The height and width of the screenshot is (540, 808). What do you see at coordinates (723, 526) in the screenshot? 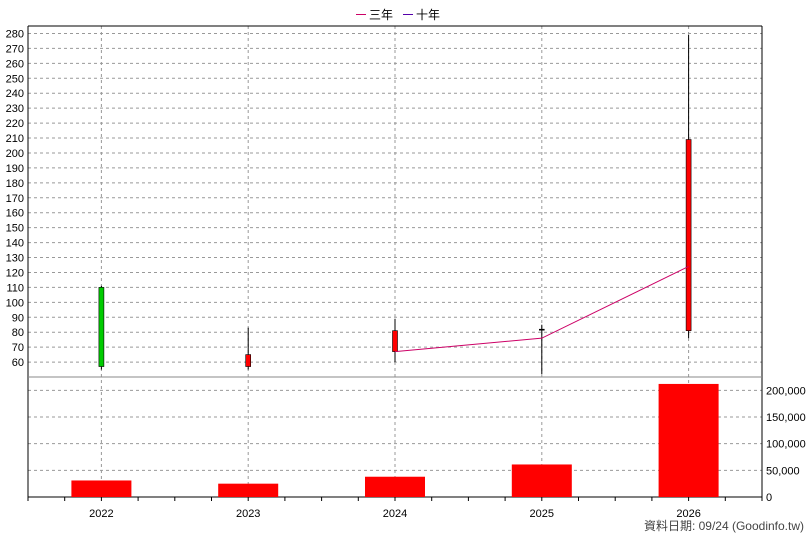
I see `data-date-footer: 資料日期: 09/24 (Goodinfo.tw)` at bounding box center [723, 526].